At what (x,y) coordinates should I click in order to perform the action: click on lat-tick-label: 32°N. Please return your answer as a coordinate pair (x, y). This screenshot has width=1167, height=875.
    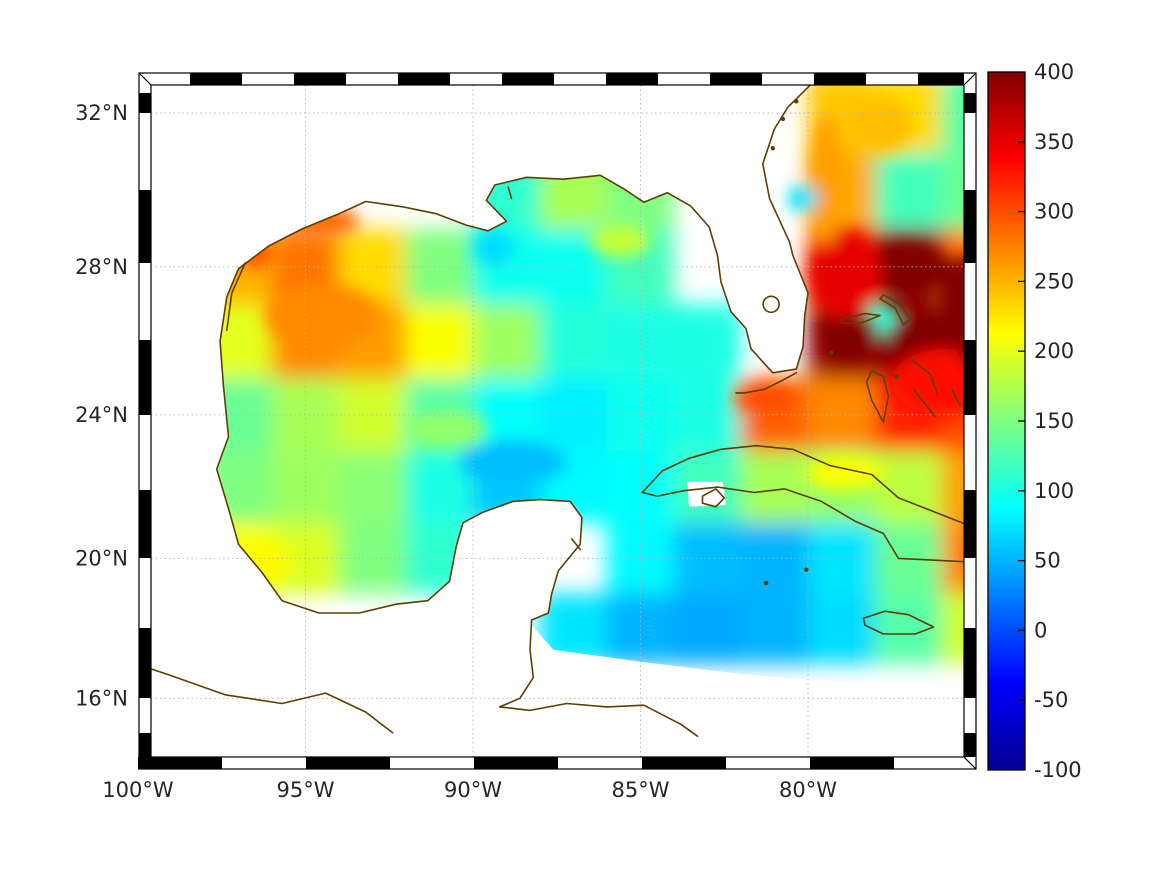
    Looking at the image, I should click on (101, 113).